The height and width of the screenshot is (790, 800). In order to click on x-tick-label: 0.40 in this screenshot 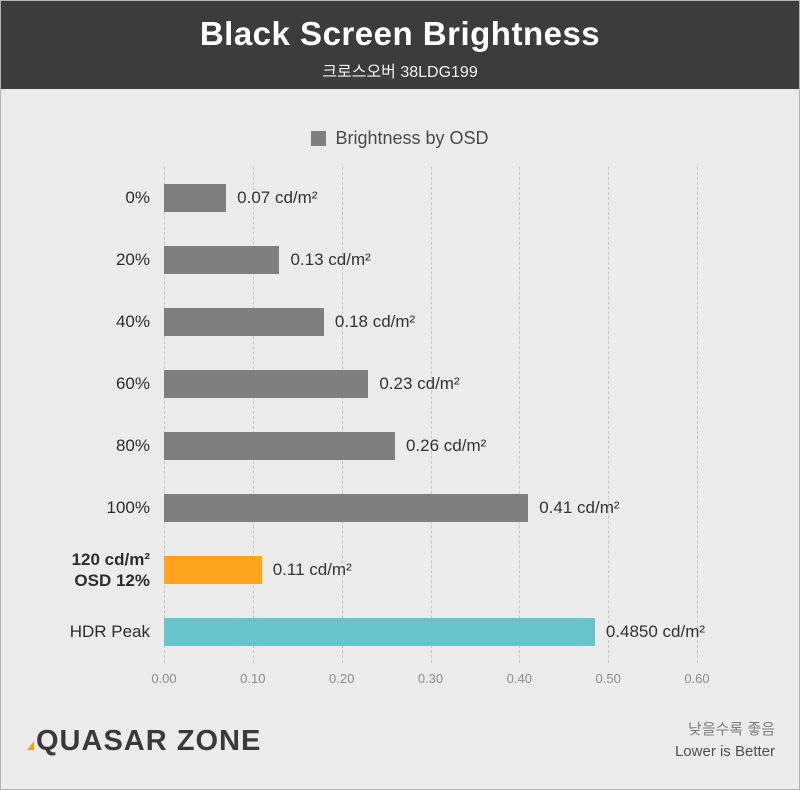, I will do `click(519, 678)`.